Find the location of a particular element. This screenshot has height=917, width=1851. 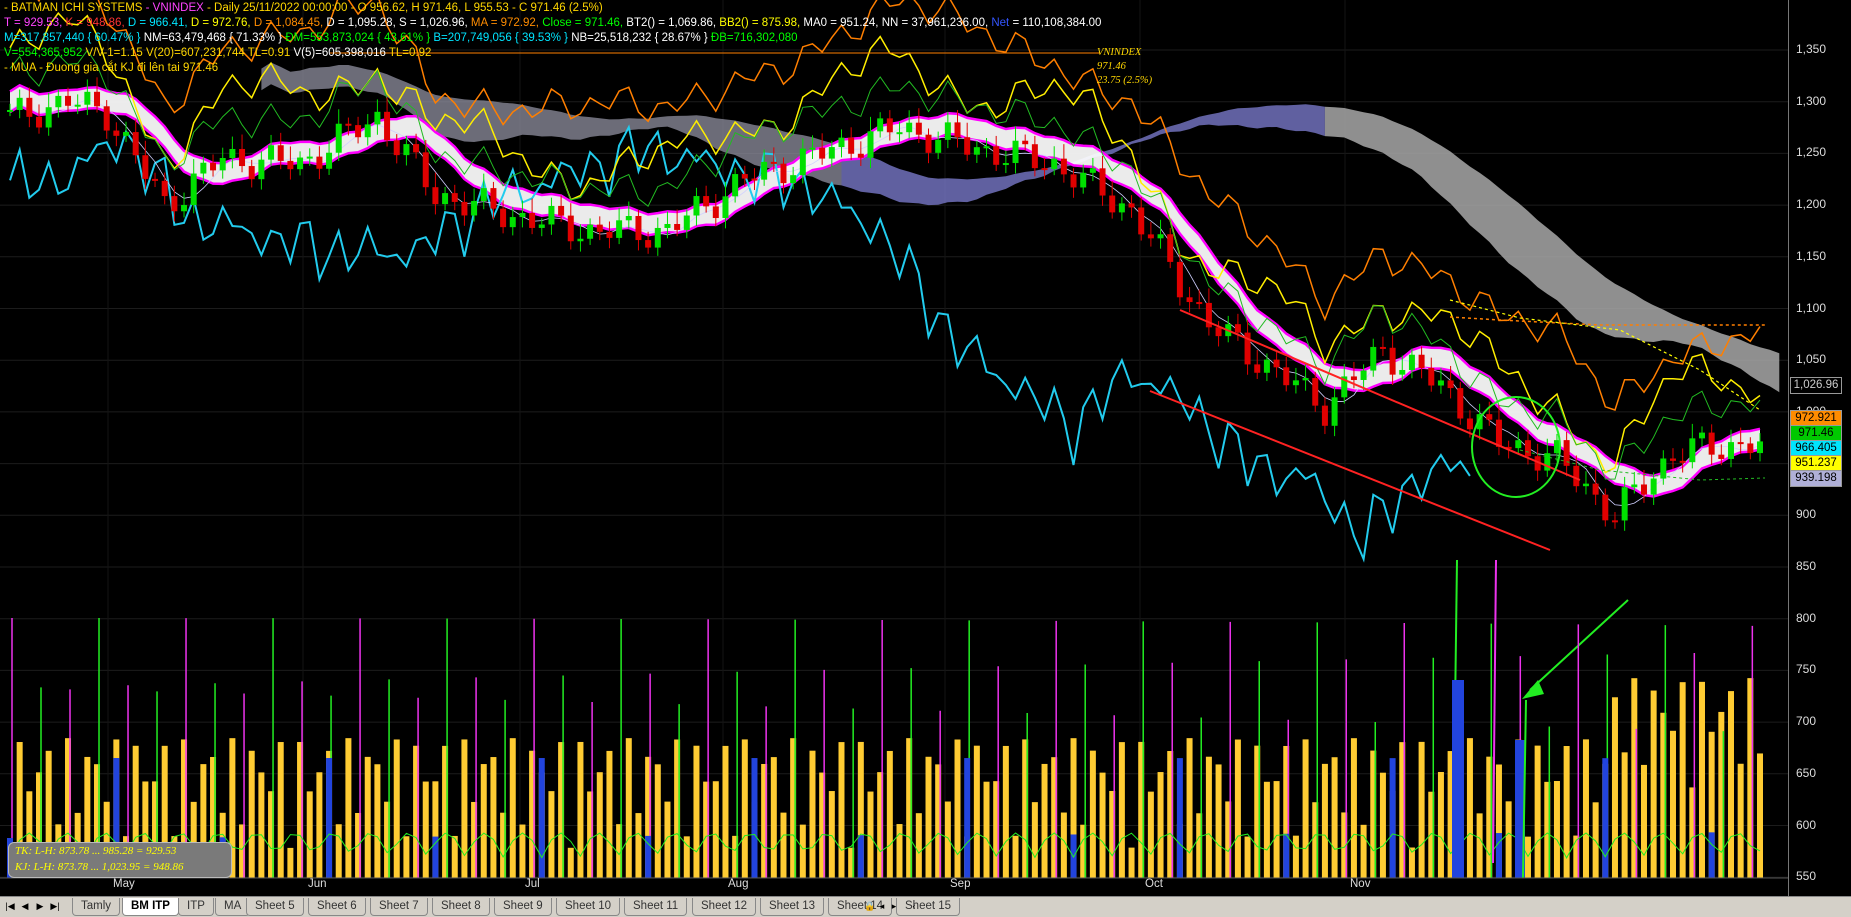

last-icon: ▶| is located at coordinates (55, 906).